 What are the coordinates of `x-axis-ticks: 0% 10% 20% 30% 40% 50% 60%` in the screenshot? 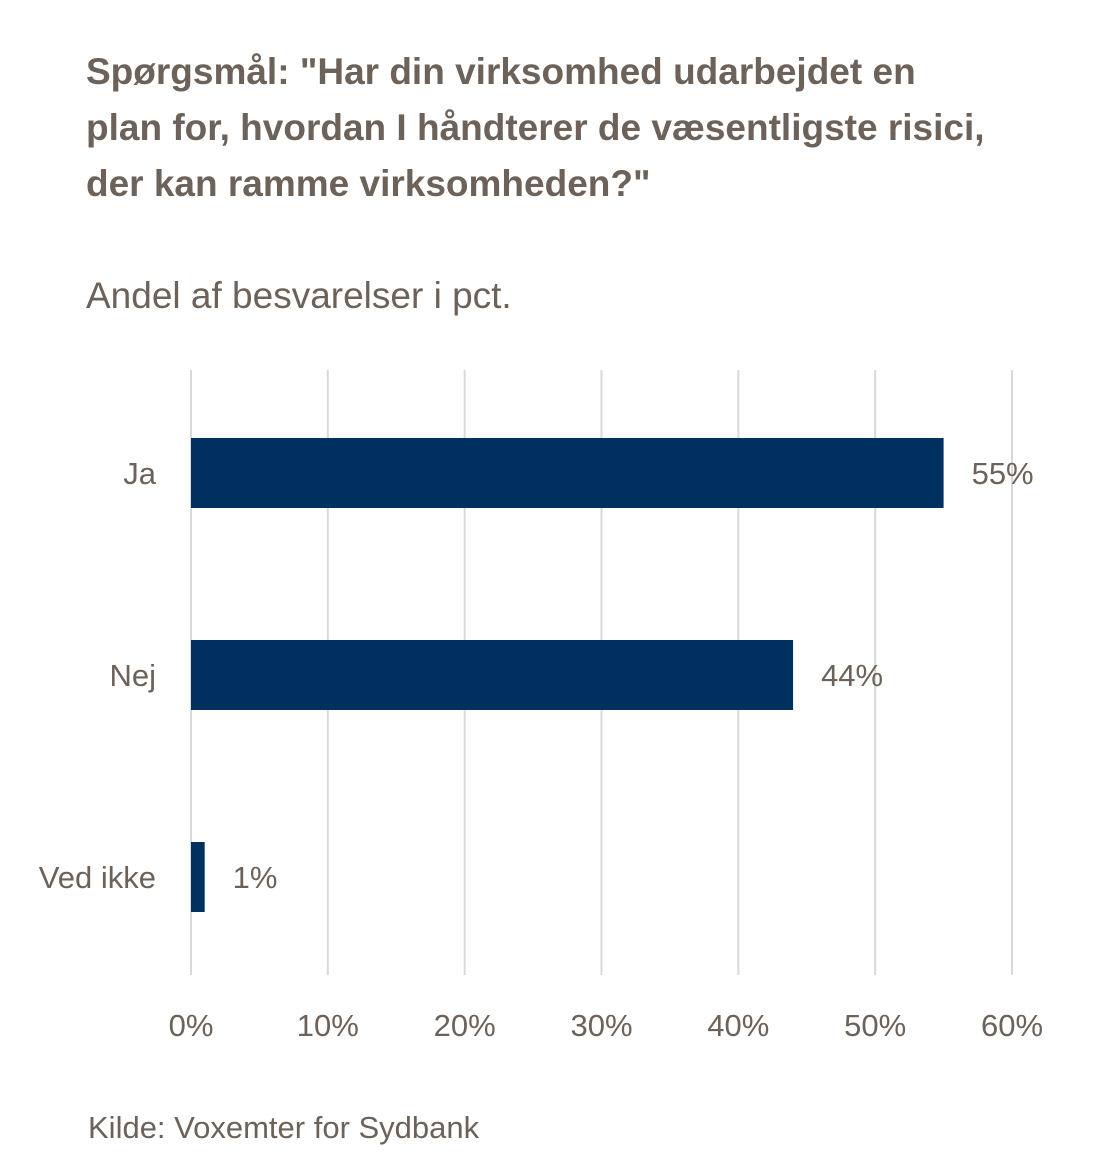 It's located at (606, 1025).